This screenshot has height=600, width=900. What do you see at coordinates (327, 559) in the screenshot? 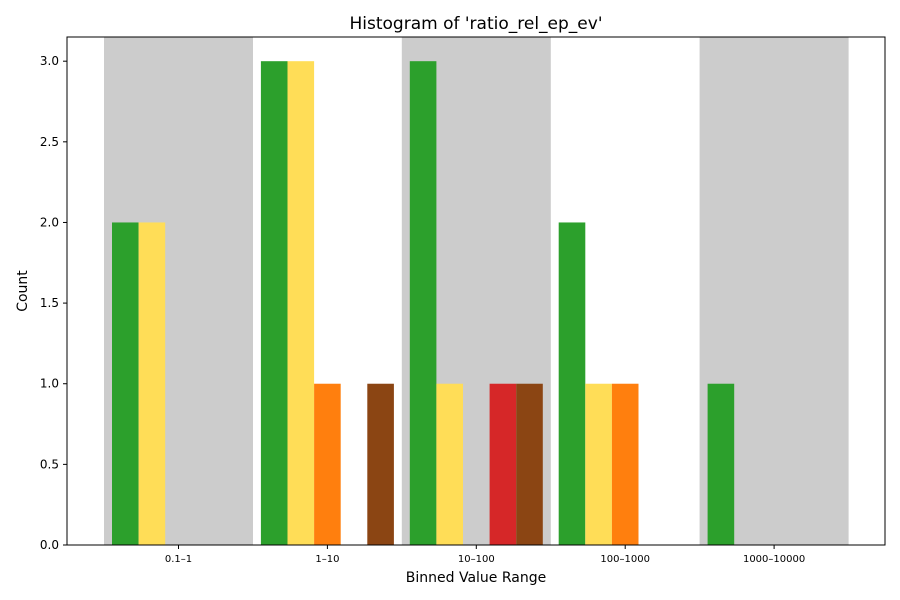
I see `x-tick-label-1: 1–10` at bounding box center [327, 559].